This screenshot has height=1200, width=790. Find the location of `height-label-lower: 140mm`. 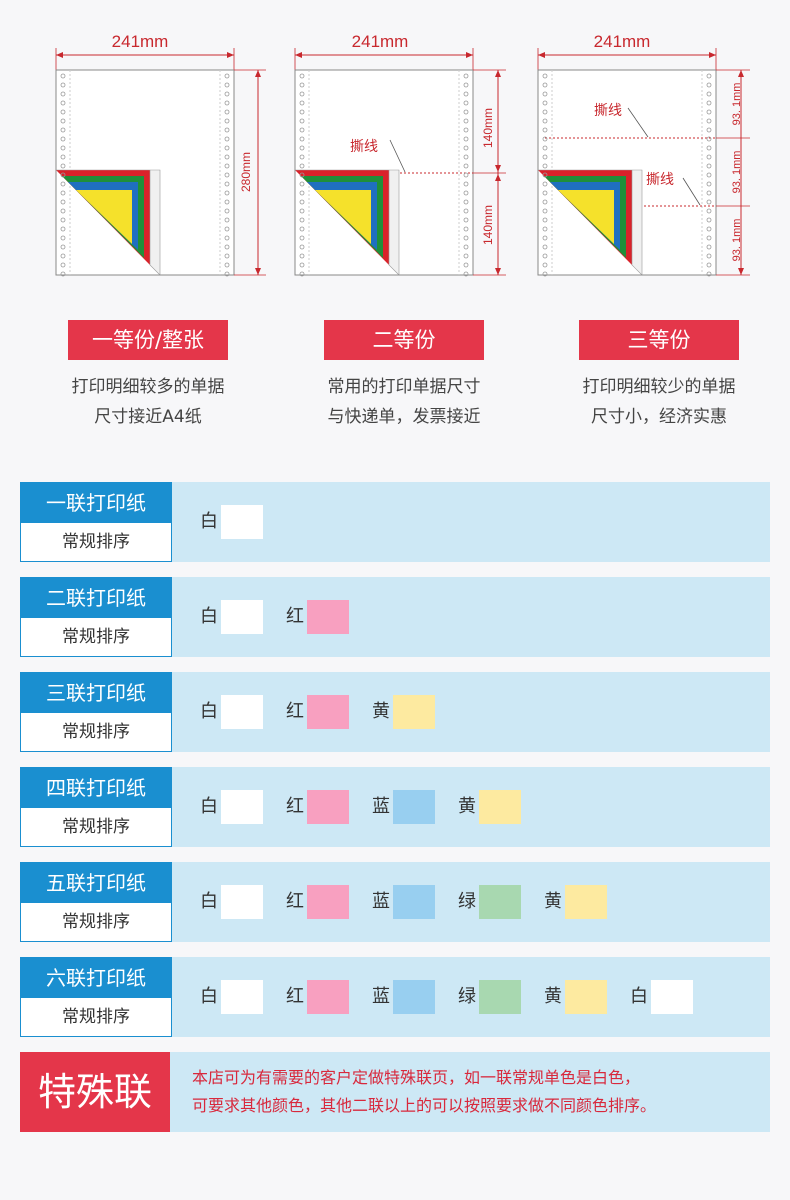

height-label-lower: 140mm is located at coordinates (488, 225).